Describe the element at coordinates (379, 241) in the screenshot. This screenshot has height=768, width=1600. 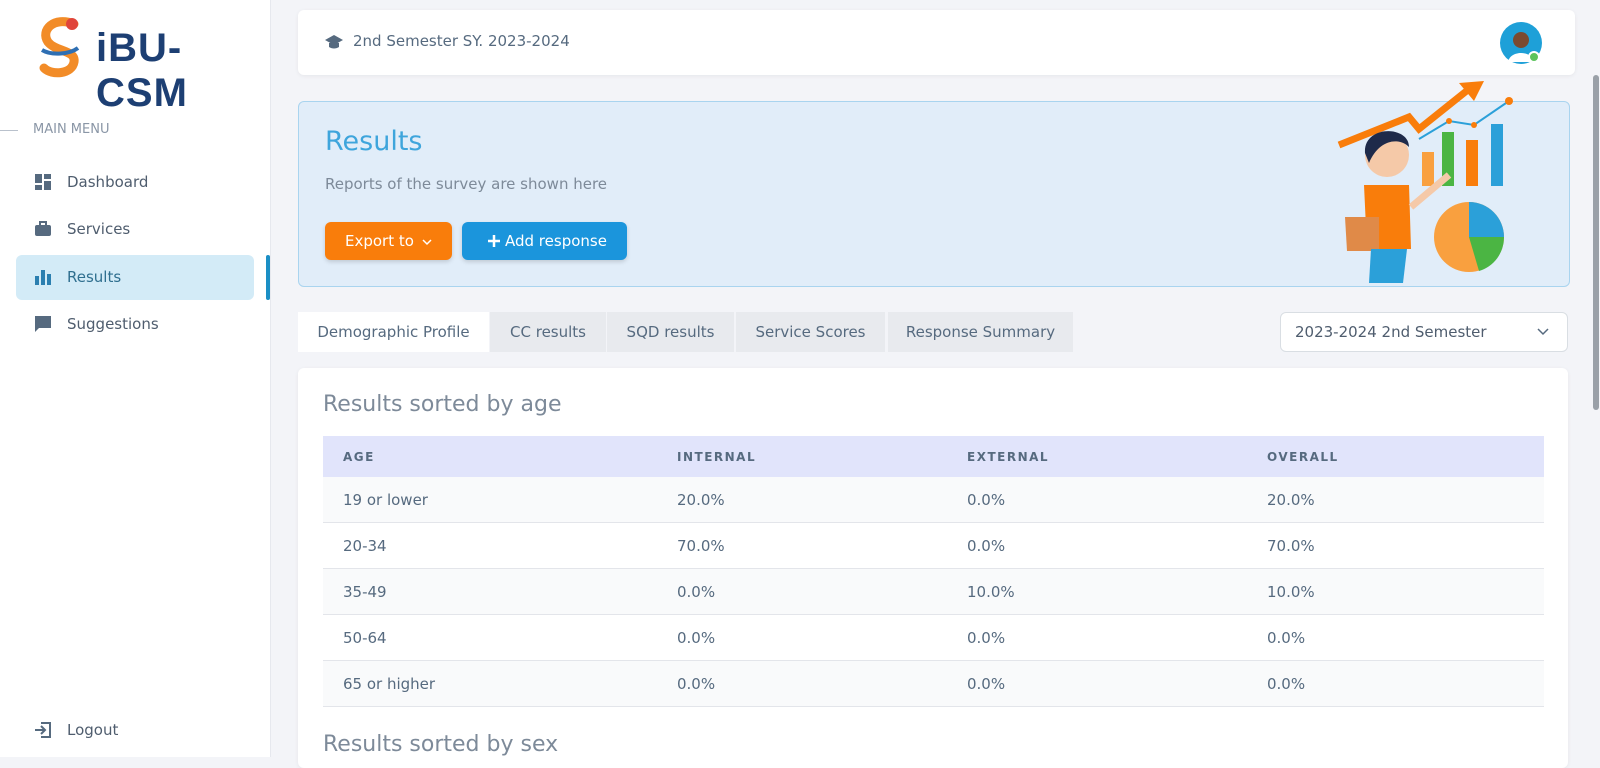
I see `button-label: Export to` at that location.